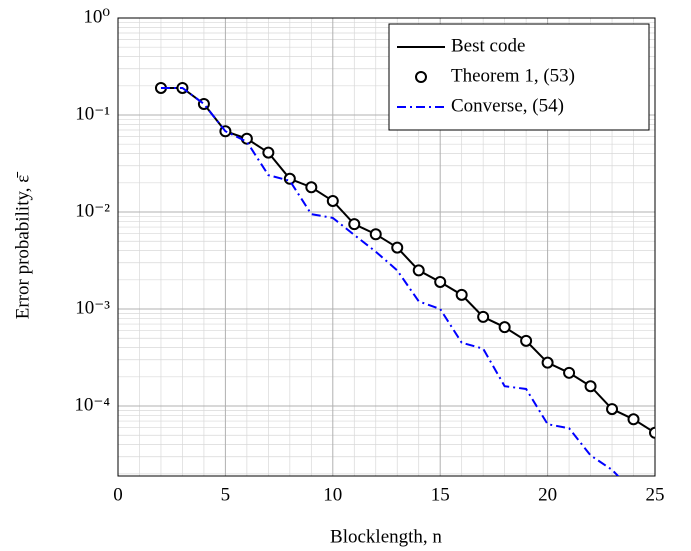 This screenshot has height=551, width=691. I want to click on y-tick-label: 10⁻⁴, so click(92, 404).